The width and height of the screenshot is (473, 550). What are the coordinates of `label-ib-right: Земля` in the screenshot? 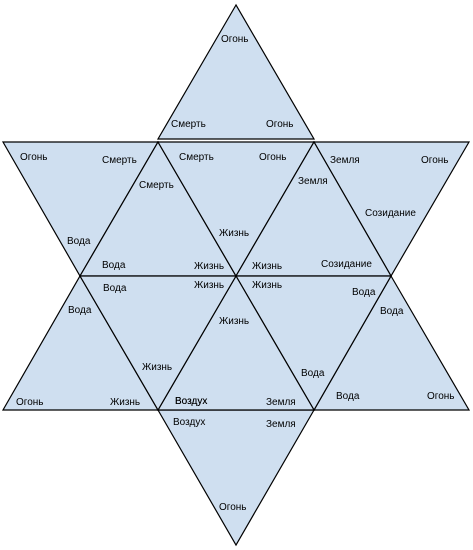 It's located at (281, 402).